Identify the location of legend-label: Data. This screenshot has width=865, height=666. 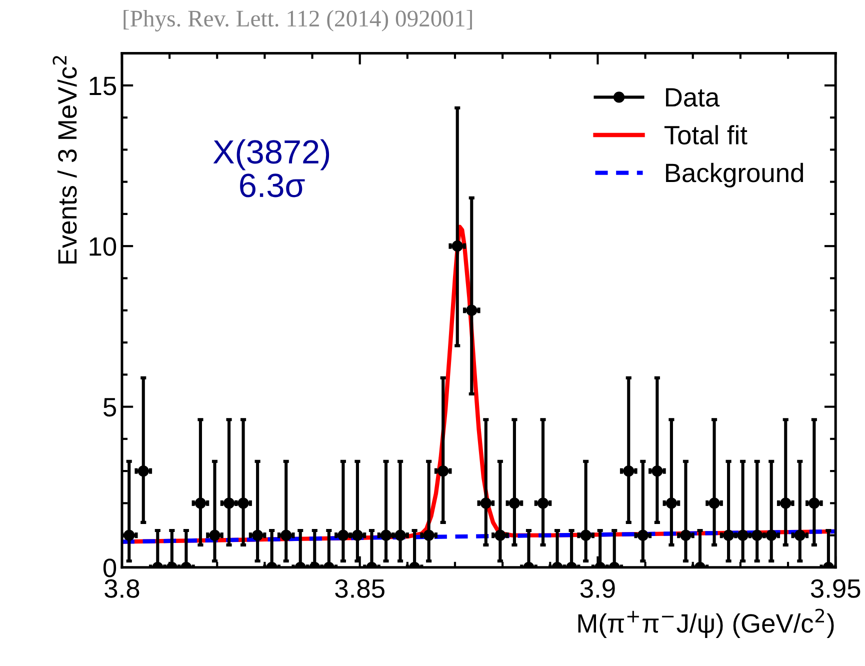
(693, 97).